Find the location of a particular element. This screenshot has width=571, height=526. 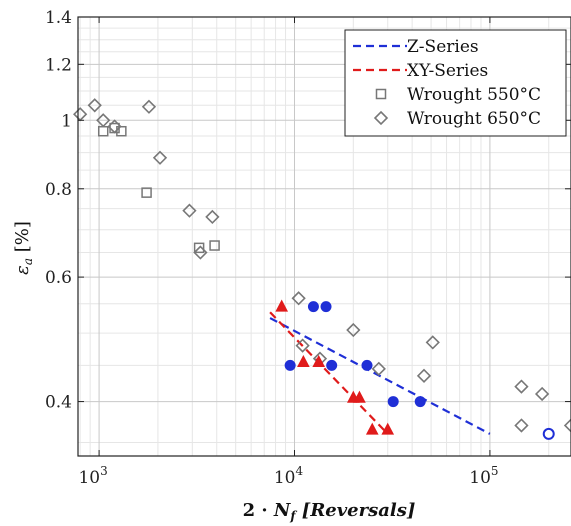

x-tick-label: 10³ is located at coordinates (92, 476).